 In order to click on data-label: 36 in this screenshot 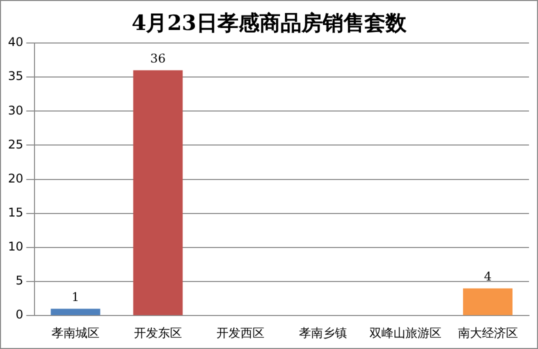, I will do `click(158, 58)`.